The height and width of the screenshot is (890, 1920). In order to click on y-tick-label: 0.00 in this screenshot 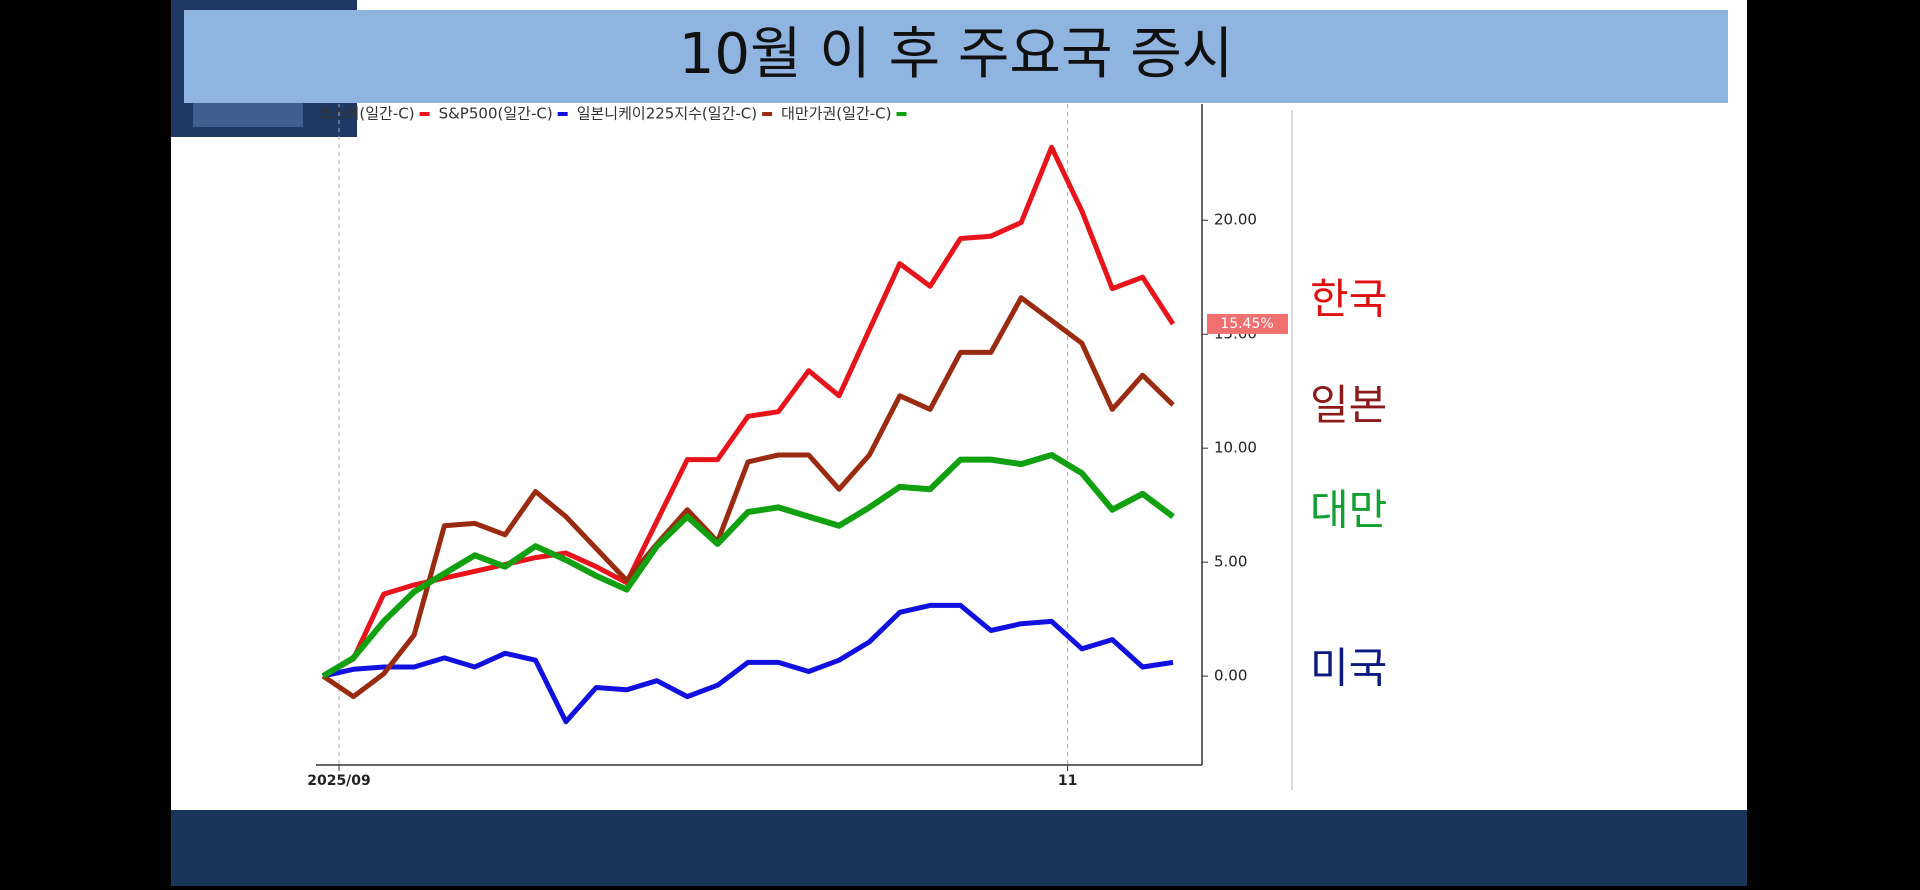, I will do `click(1230, 676)`.